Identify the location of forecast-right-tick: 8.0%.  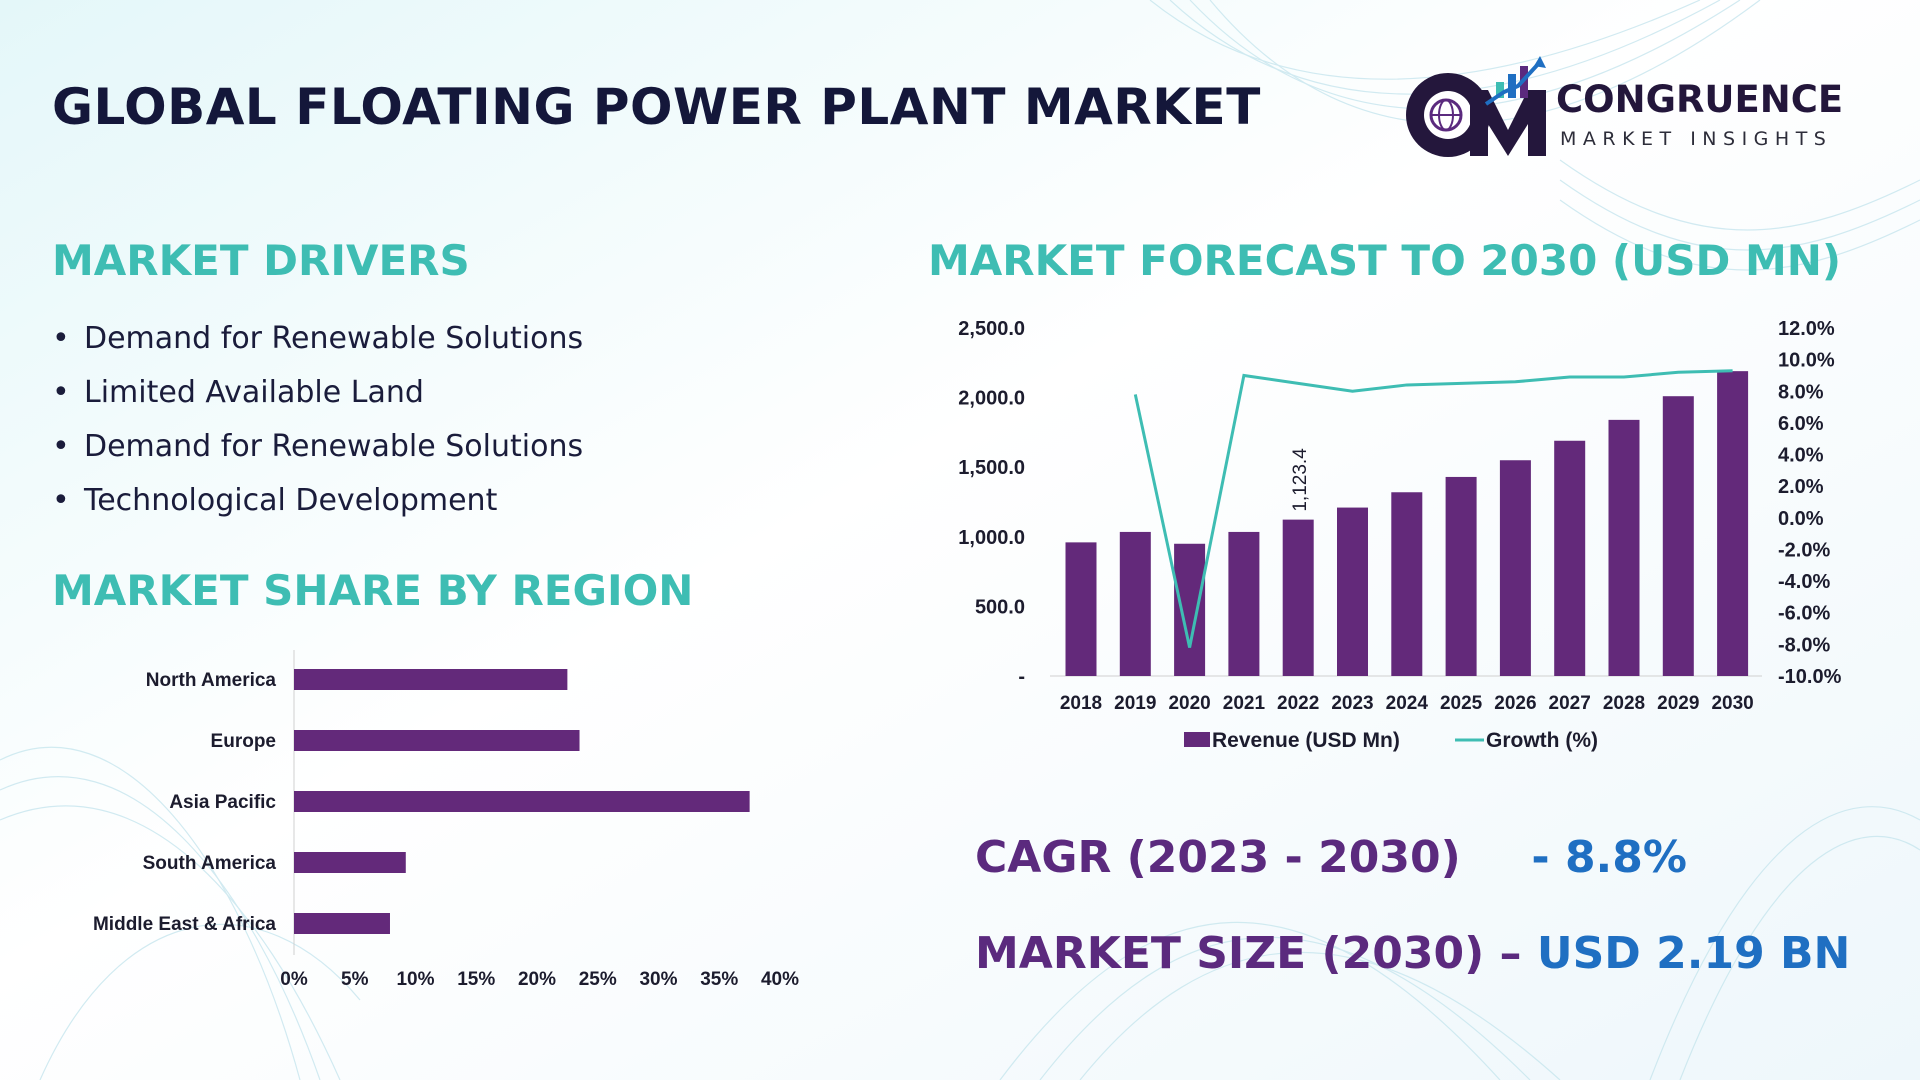
(1801, 392).